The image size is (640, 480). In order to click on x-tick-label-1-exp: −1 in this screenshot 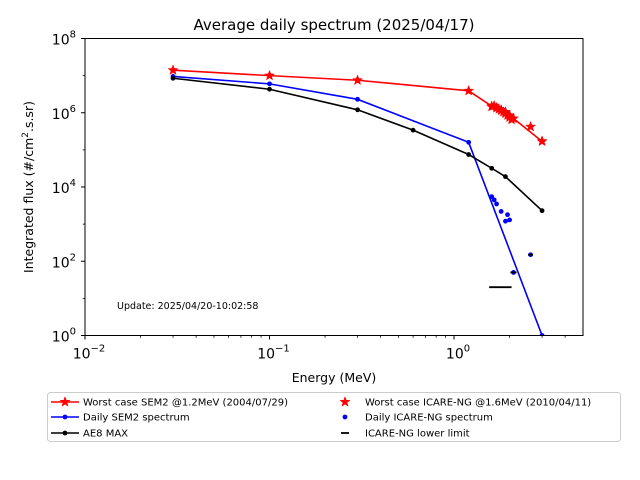, I will do `click(282, 349)`.